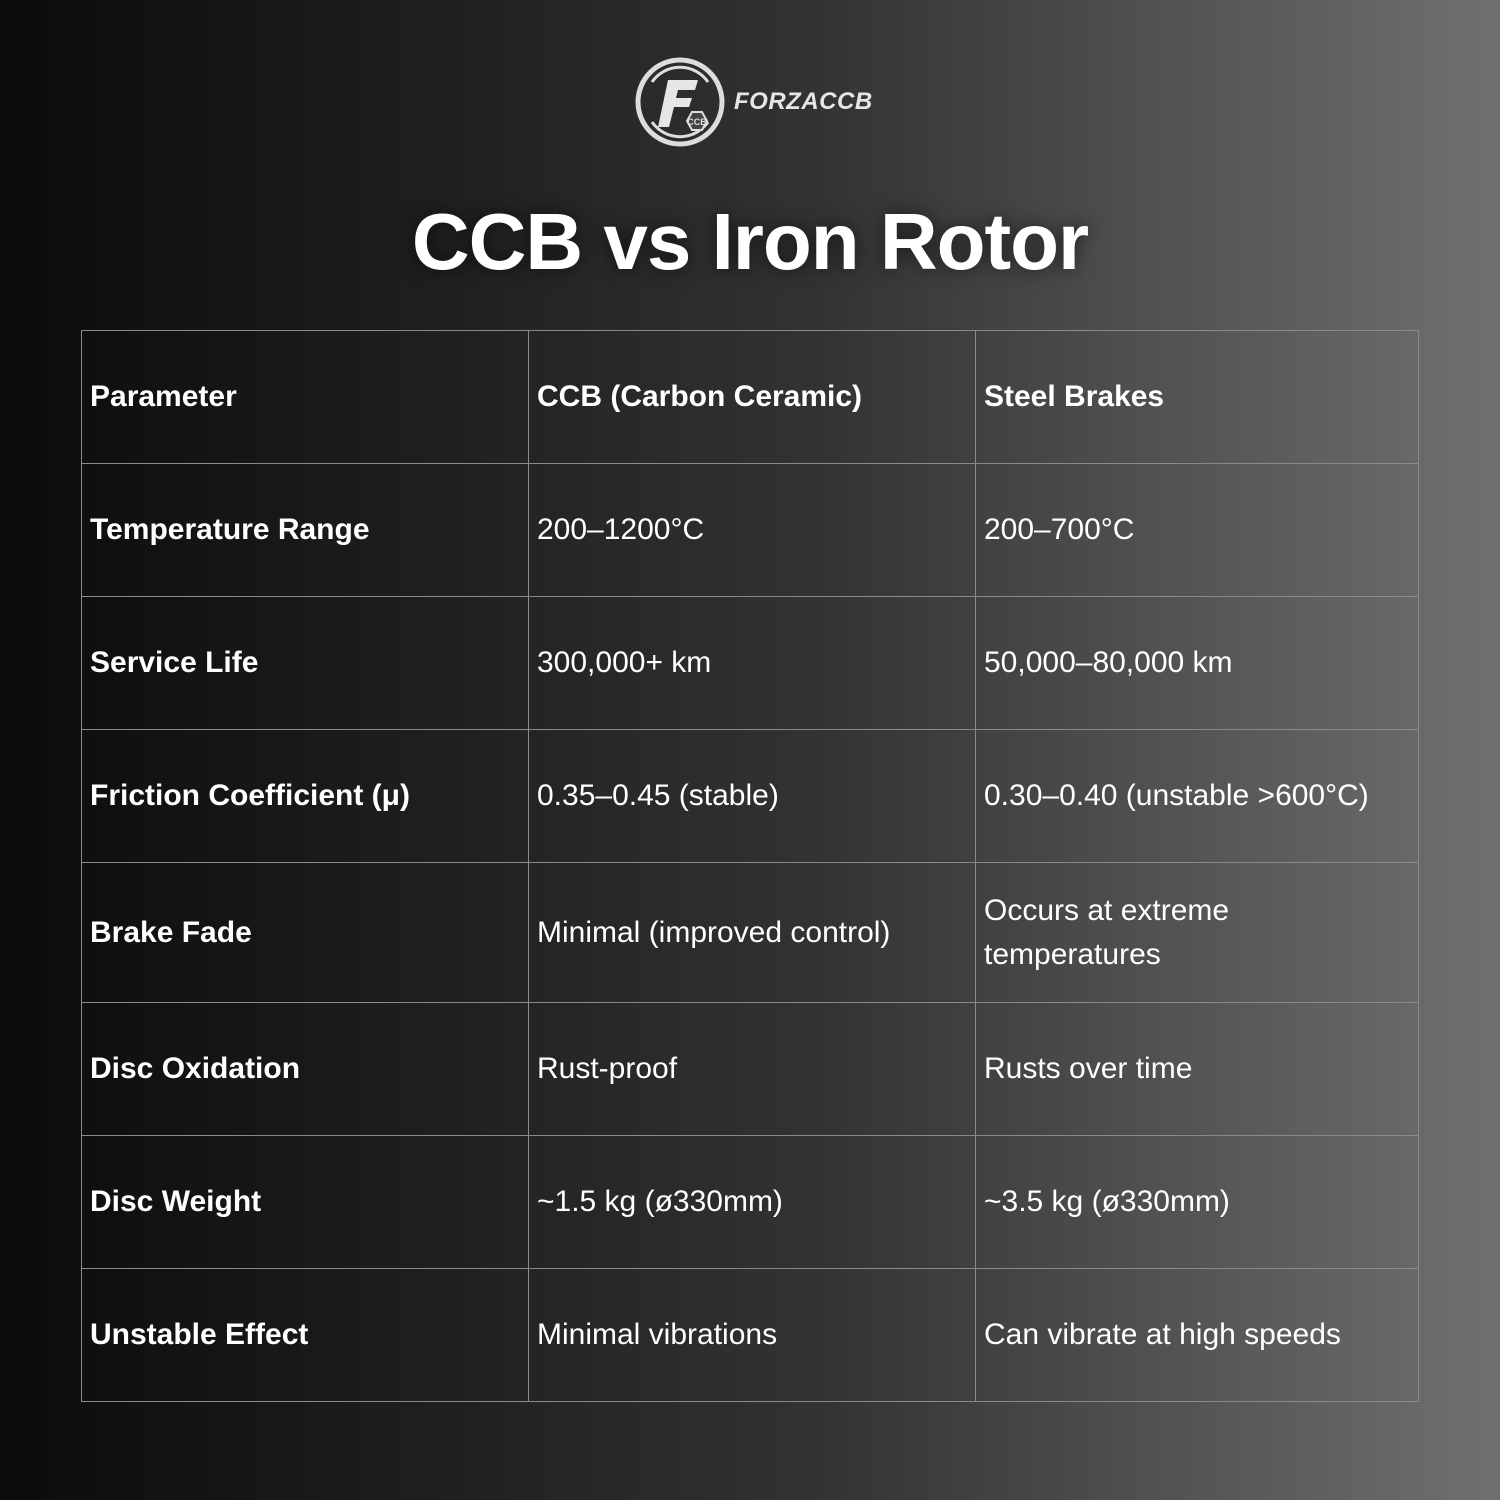 This screenshot has height=1500, width=1500. What do you see at coordinates (305, 530) in the screenshot?
I see `parameter-cell: Temperature Range` at bounding box center [305, 530].